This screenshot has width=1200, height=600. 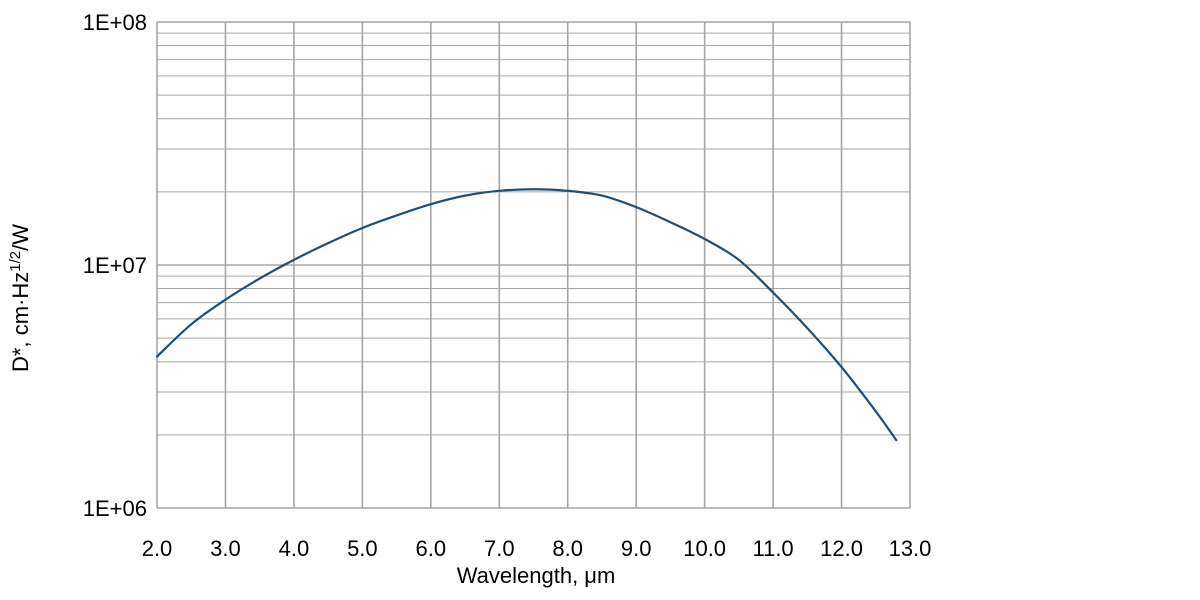 I want to click on y-tick-label: 1E+08, so click(x=115, y=22).